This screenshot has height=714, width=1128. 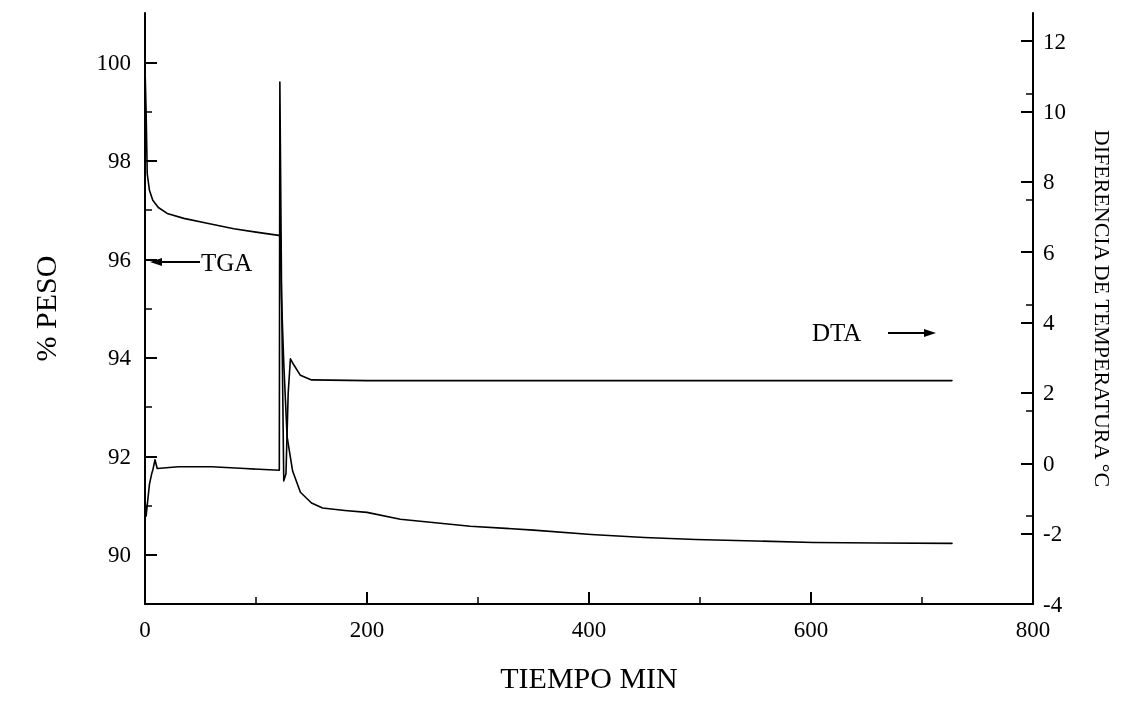 I want to click on y2-tick-label: 8, so click(x=1049, y=182).